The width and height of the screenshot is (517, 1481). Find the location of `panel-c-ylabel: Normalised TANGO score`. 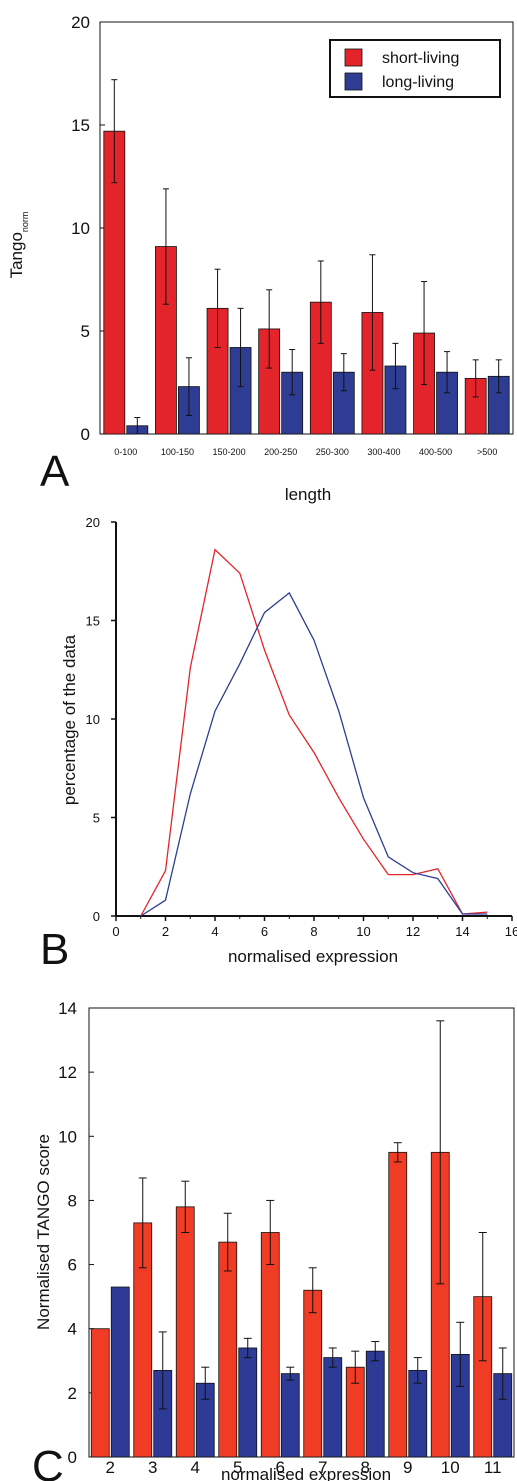

panel-c-ylabel: Normalised TANGO score is located at coordinates (43, 1232).